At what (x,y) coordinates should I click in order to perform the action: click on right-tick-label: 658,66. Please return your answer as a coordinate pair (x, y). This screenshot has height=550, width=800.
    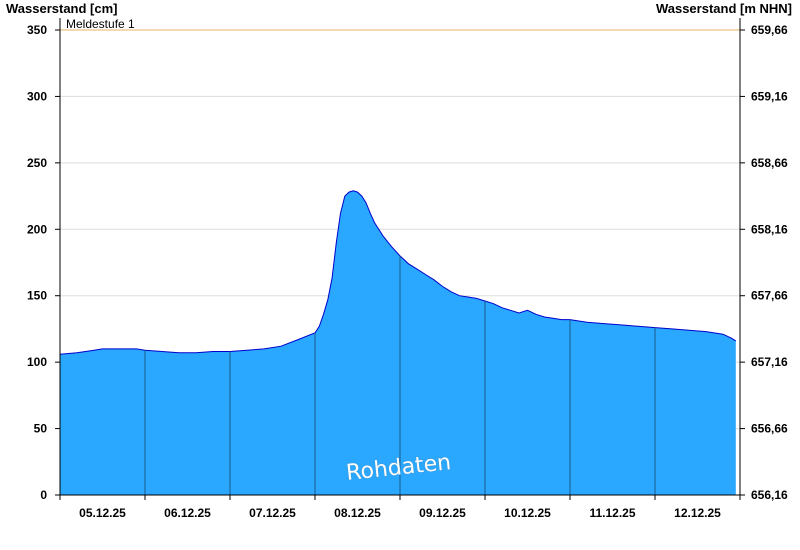
    Looking at the image, I should click on (769, 163).